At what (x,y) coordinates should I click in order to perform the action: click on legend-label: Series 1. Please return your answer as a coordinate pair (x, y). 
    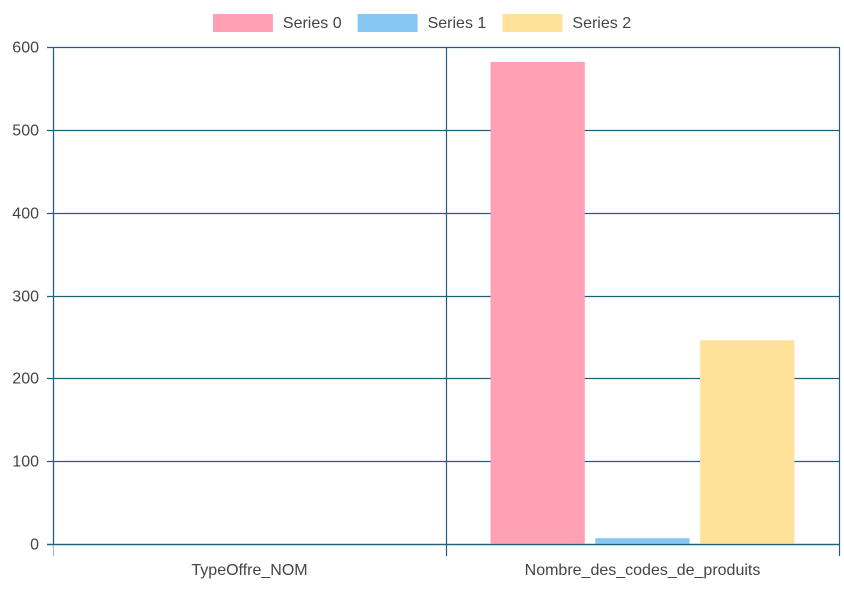
    Looking at the image, I should click on (457, 23).